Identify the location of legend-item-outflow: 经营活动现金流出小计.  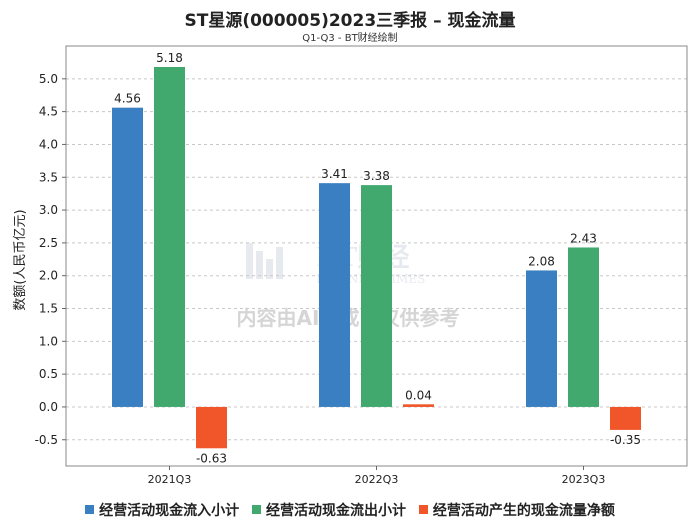
(329, 510).